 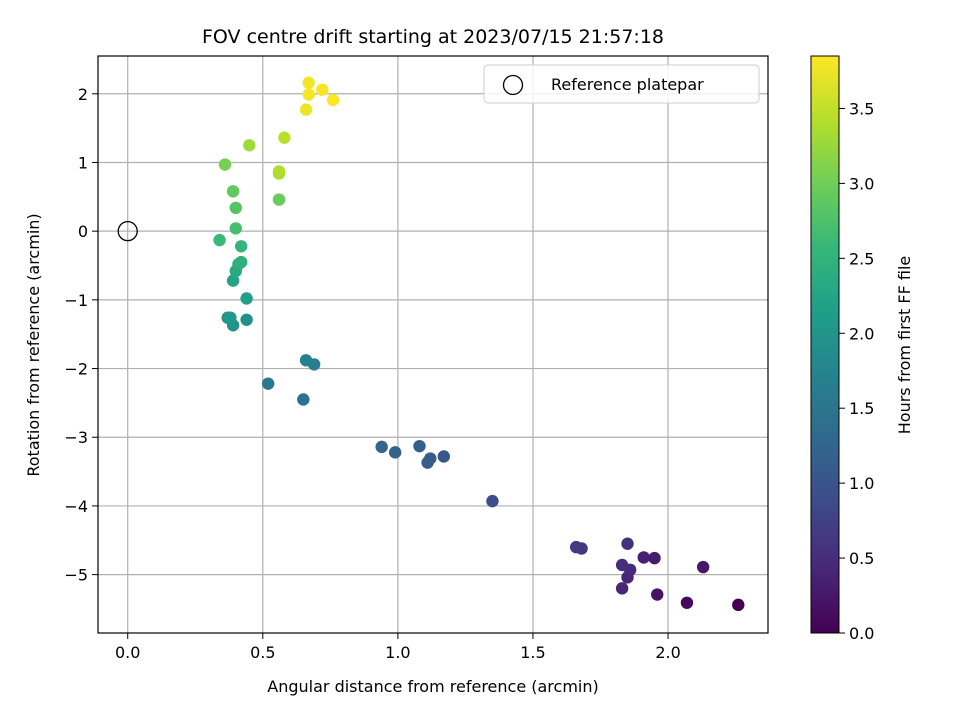 What do you see at coordinates (861, 333) in the screenshot?
I see `colorbar-tick-label: 2.0` at bounding box center [861, 333].